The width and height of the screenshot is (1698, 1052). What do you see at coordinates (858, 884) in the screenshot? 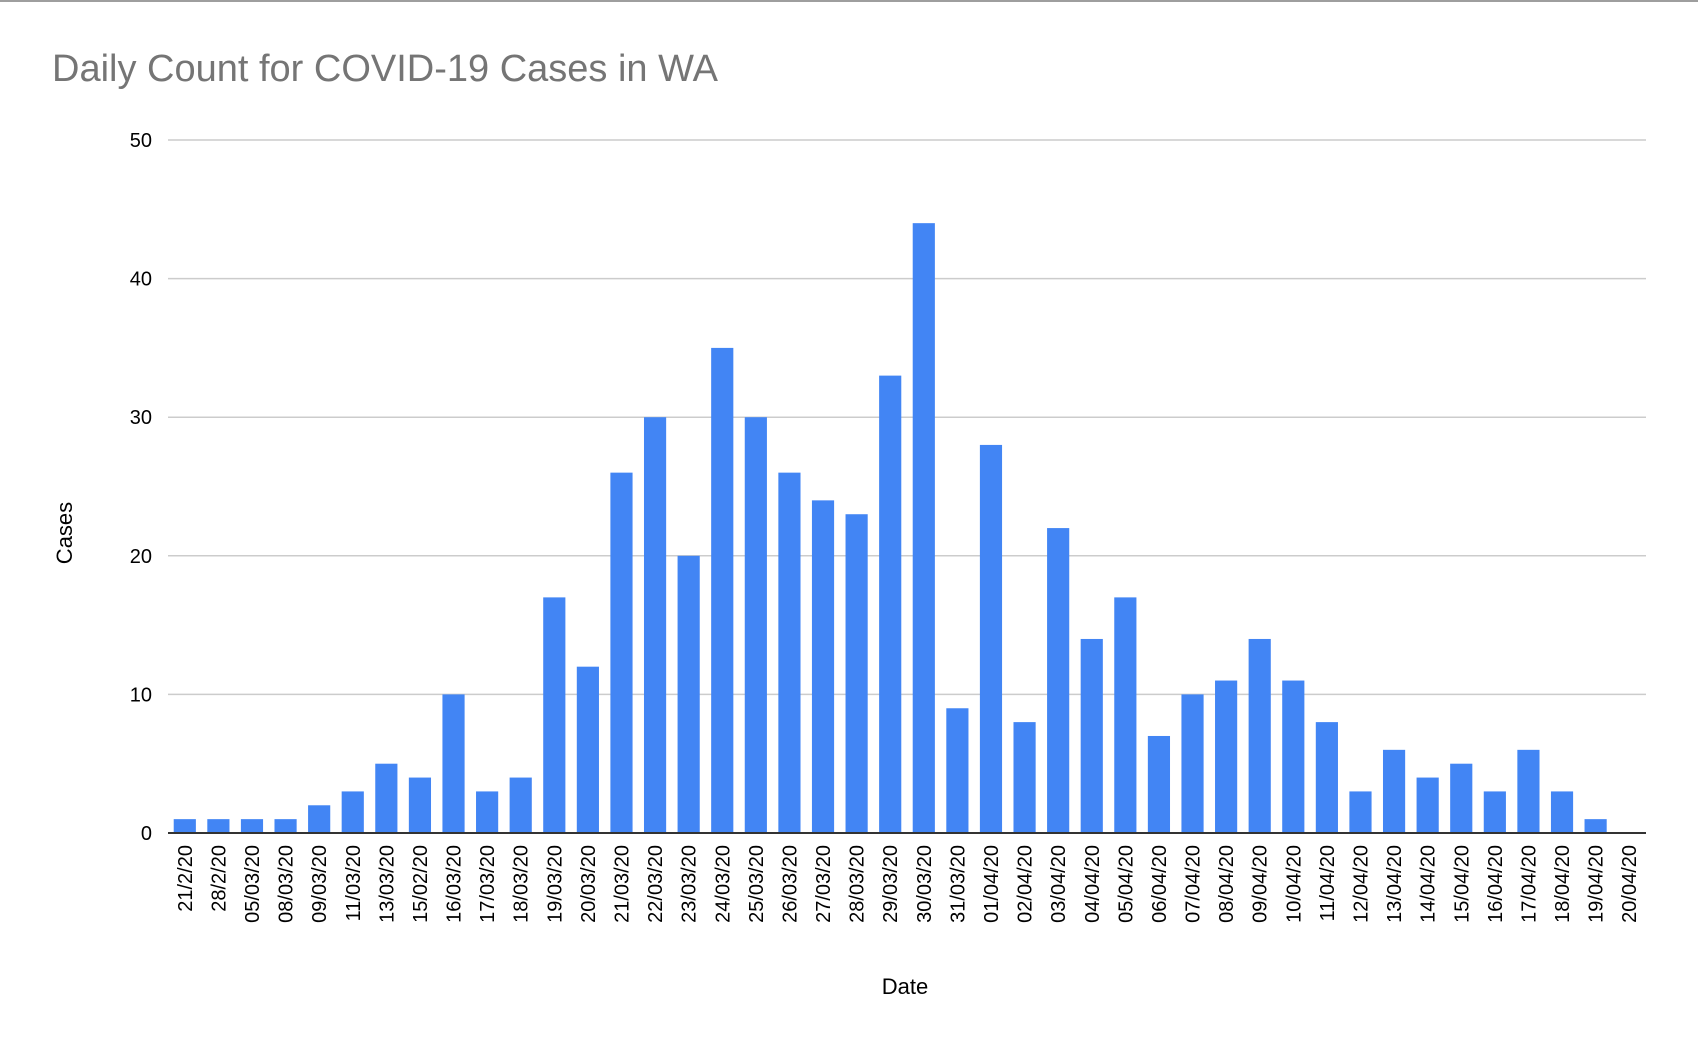
I see `x-tick-label: 28/03/20` at bounding box center [858, 884].